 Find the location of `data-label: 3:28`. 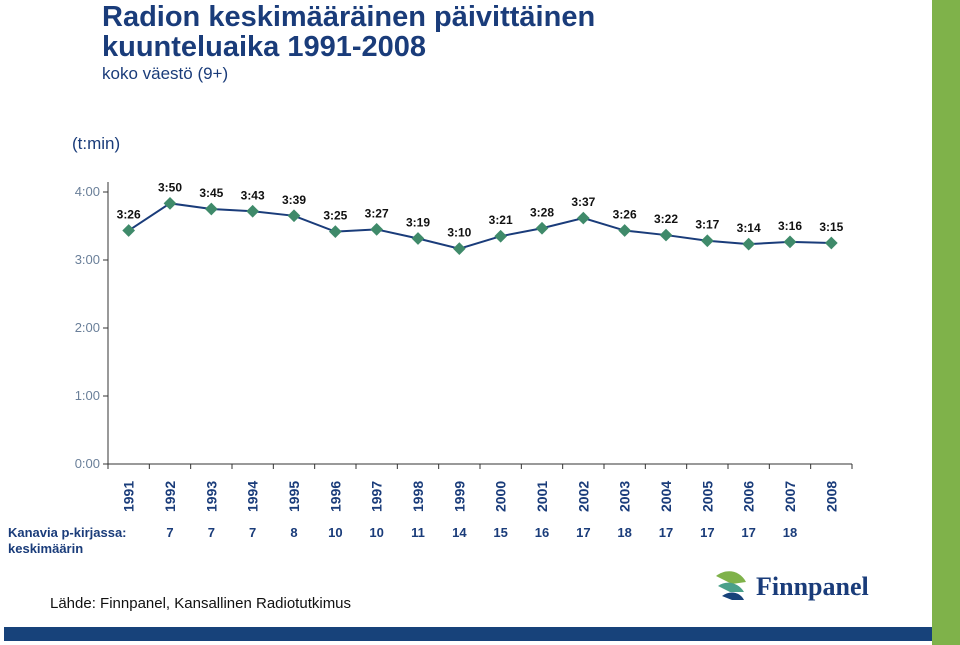

data-label: 3:28 is located at coordinates (542, 212).